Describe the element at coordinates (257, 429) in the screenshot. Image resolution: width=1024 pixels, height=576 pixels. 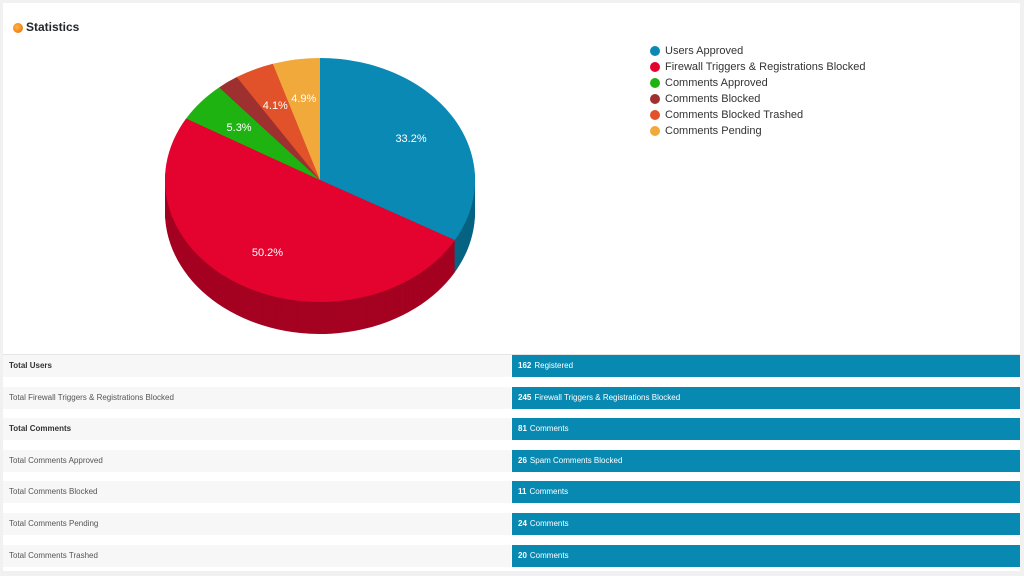
I see `row-label: Total Comments` at that location.